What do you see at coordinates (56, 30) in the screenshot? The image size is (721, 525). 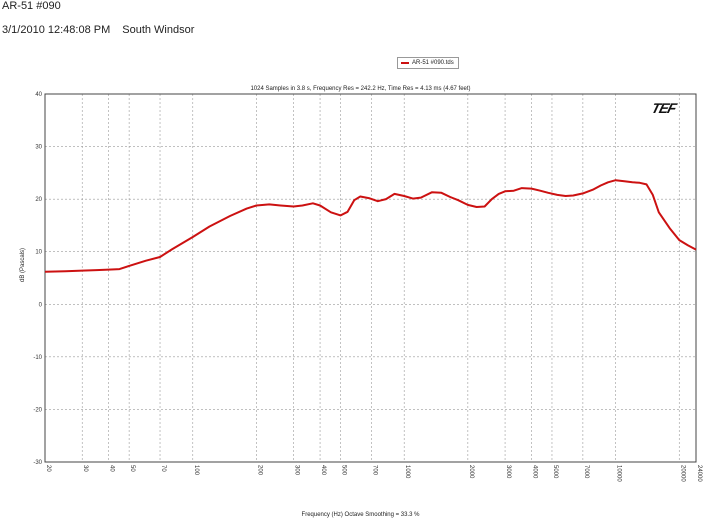 I see `measurement-datetime: 3/1/2010 12:48:08 PM` at bounding box center [56, 30].